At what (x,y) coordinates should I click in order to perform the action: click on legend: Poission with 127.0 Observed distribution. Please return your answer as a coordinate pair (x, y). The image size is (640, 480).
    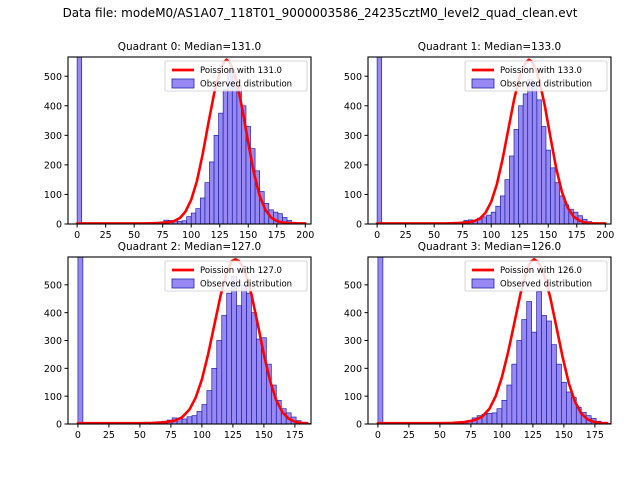
    Looking at the image, I should click on (236, 276).